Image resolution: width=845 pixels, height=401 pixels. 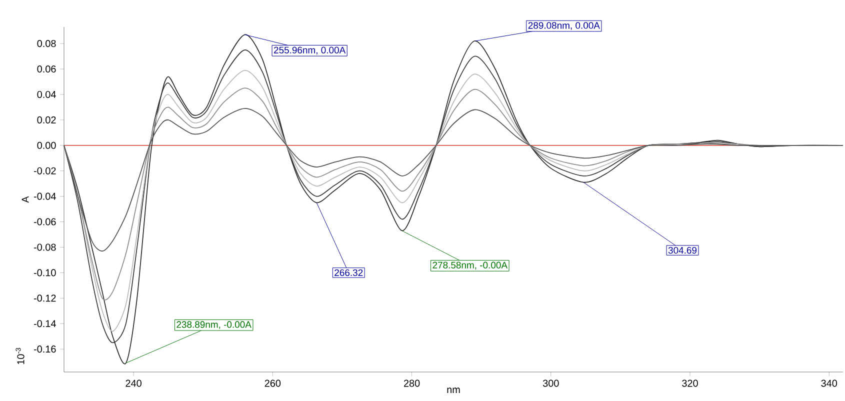 What do you see at coordinates (470, 266) in the screenshot?
I see `annotation: 278.58nm, -0.00A` at bounding box center [470, 266].